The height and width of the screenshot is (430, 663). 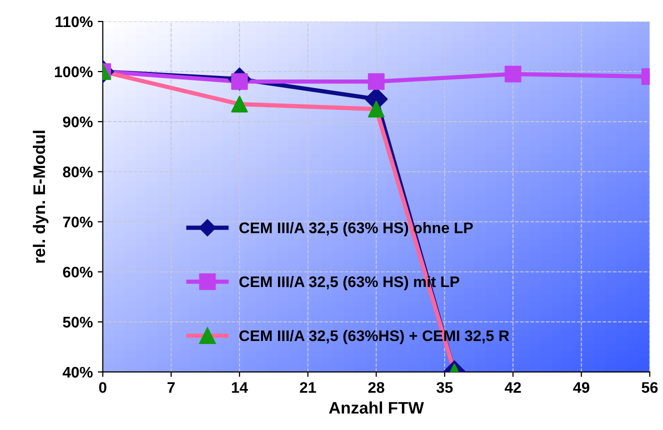 I want to click on x-axis-title: Anzahl FTW, so click(x=376, y=407).